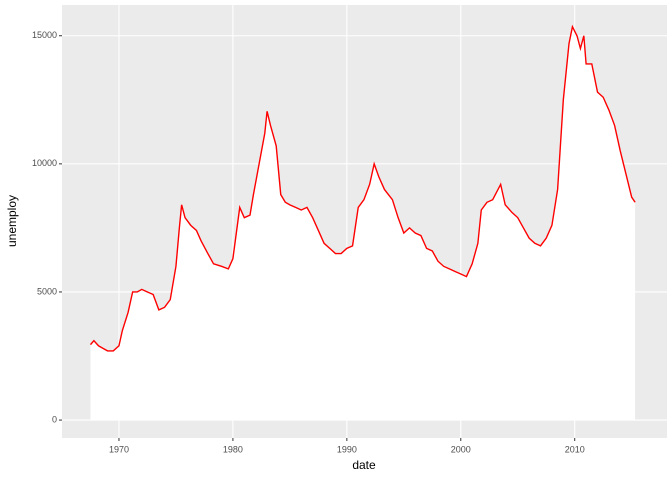 The image size is (672, 480). What do you see at coordinates (44, 35) in the screenshot?
I see `y-tick-label: 15000` at bounding box center [44, 35].